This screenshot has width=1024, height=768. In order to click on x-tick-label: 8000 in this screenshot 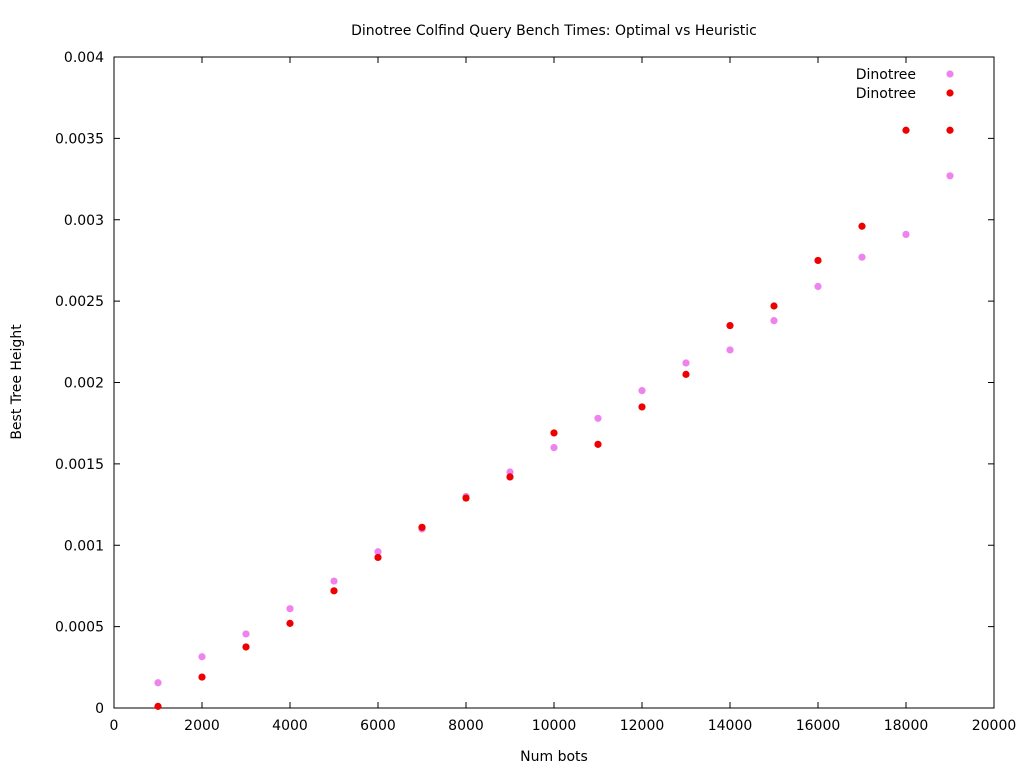, I will do `click(466, 726)`.